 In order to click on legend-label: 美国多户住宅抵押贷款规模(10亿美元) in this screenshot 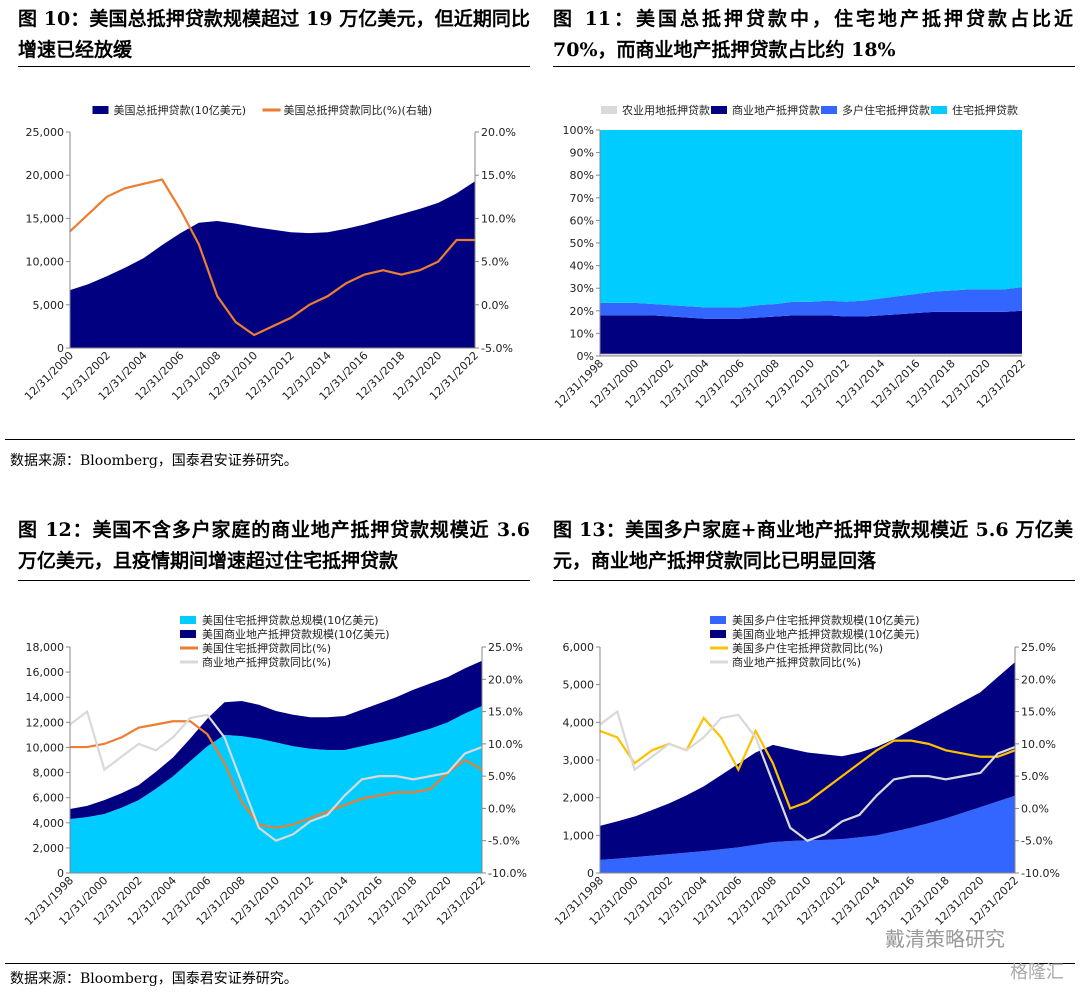, I will do `click(826, 620)`.